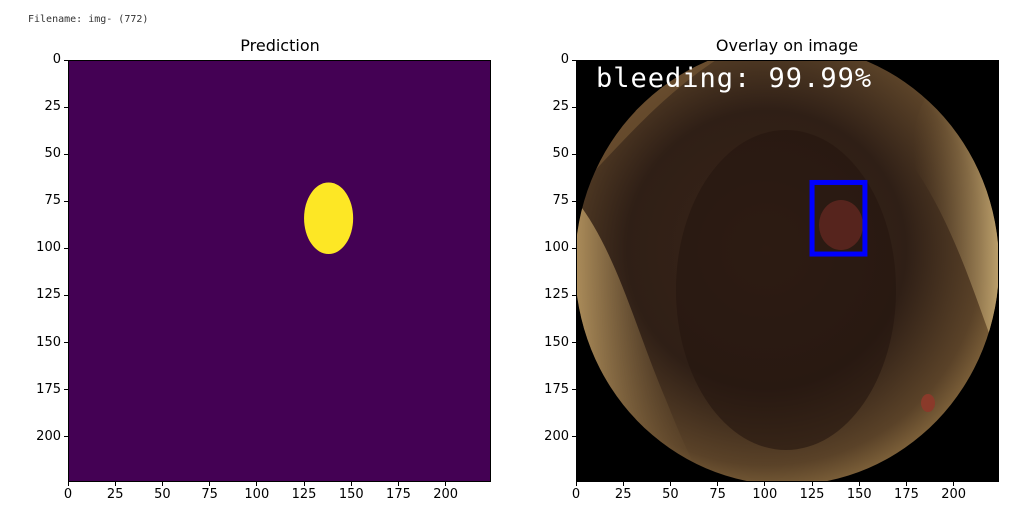  Describe the element at coordinates (329, 218) in the screenshot. I see `prediction-mask` at that location.